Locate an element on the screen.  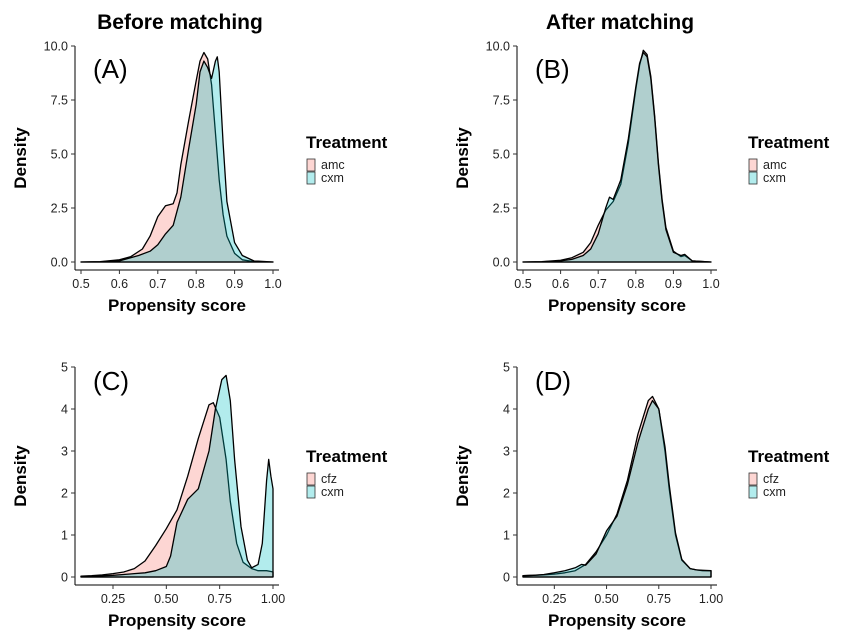
column-title-after: After matching is located at coordinates (620, 22).